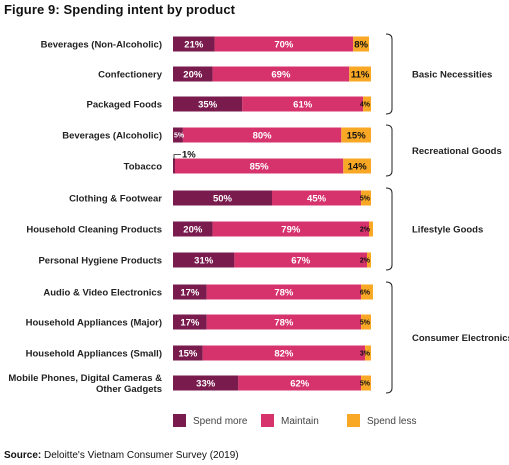  Describe the element at coordinates (284, 353) in the screenshot. I see `bar-maintain-household-appliances-small` at that location.